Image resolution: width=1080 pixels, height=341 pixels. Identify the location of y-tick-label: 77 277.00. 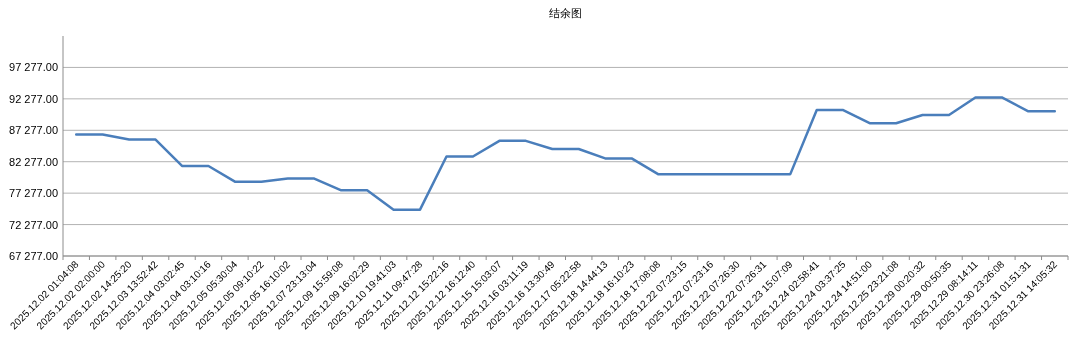
(33, 193).